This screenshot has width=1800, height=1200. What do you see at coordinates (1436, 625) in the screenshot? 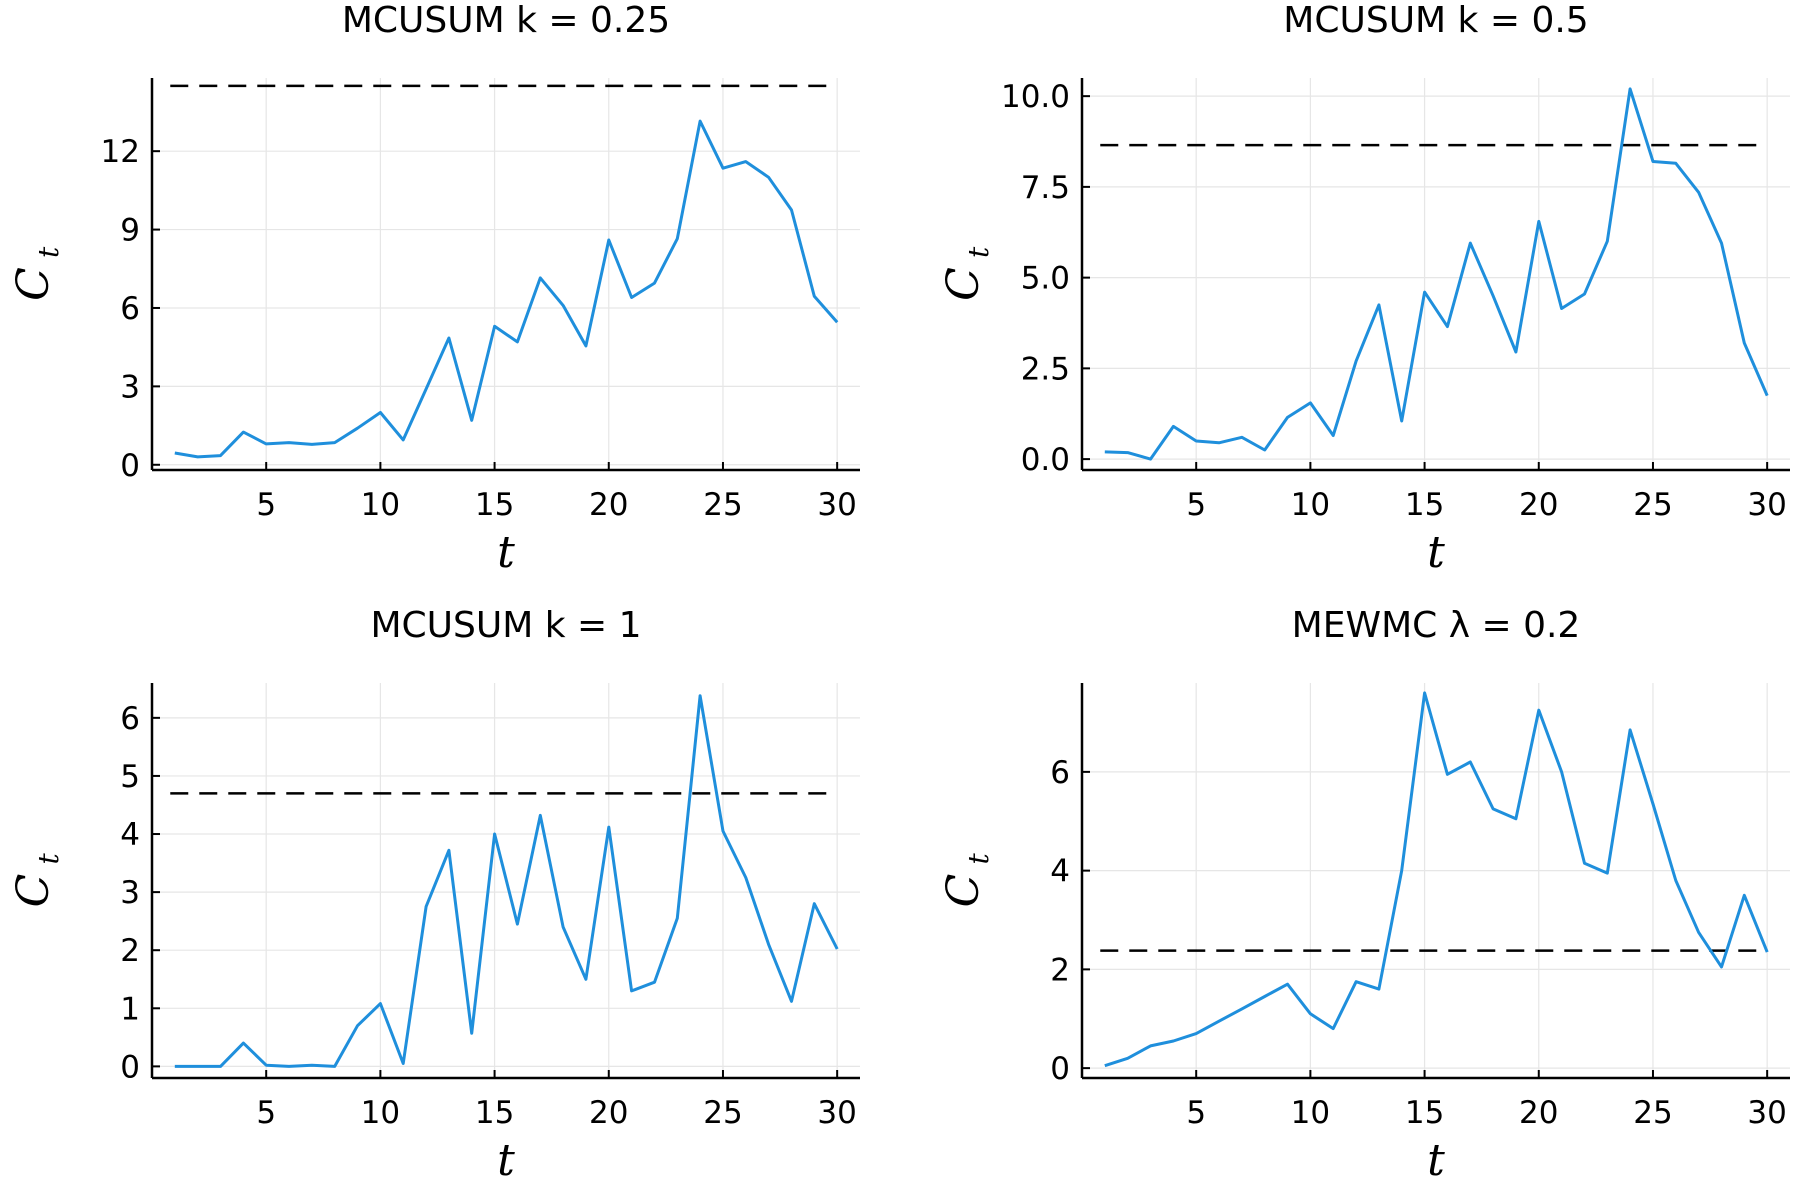
I see `chart-title: MEWMC λ = 0.2` at bounding box center [1436, 625].